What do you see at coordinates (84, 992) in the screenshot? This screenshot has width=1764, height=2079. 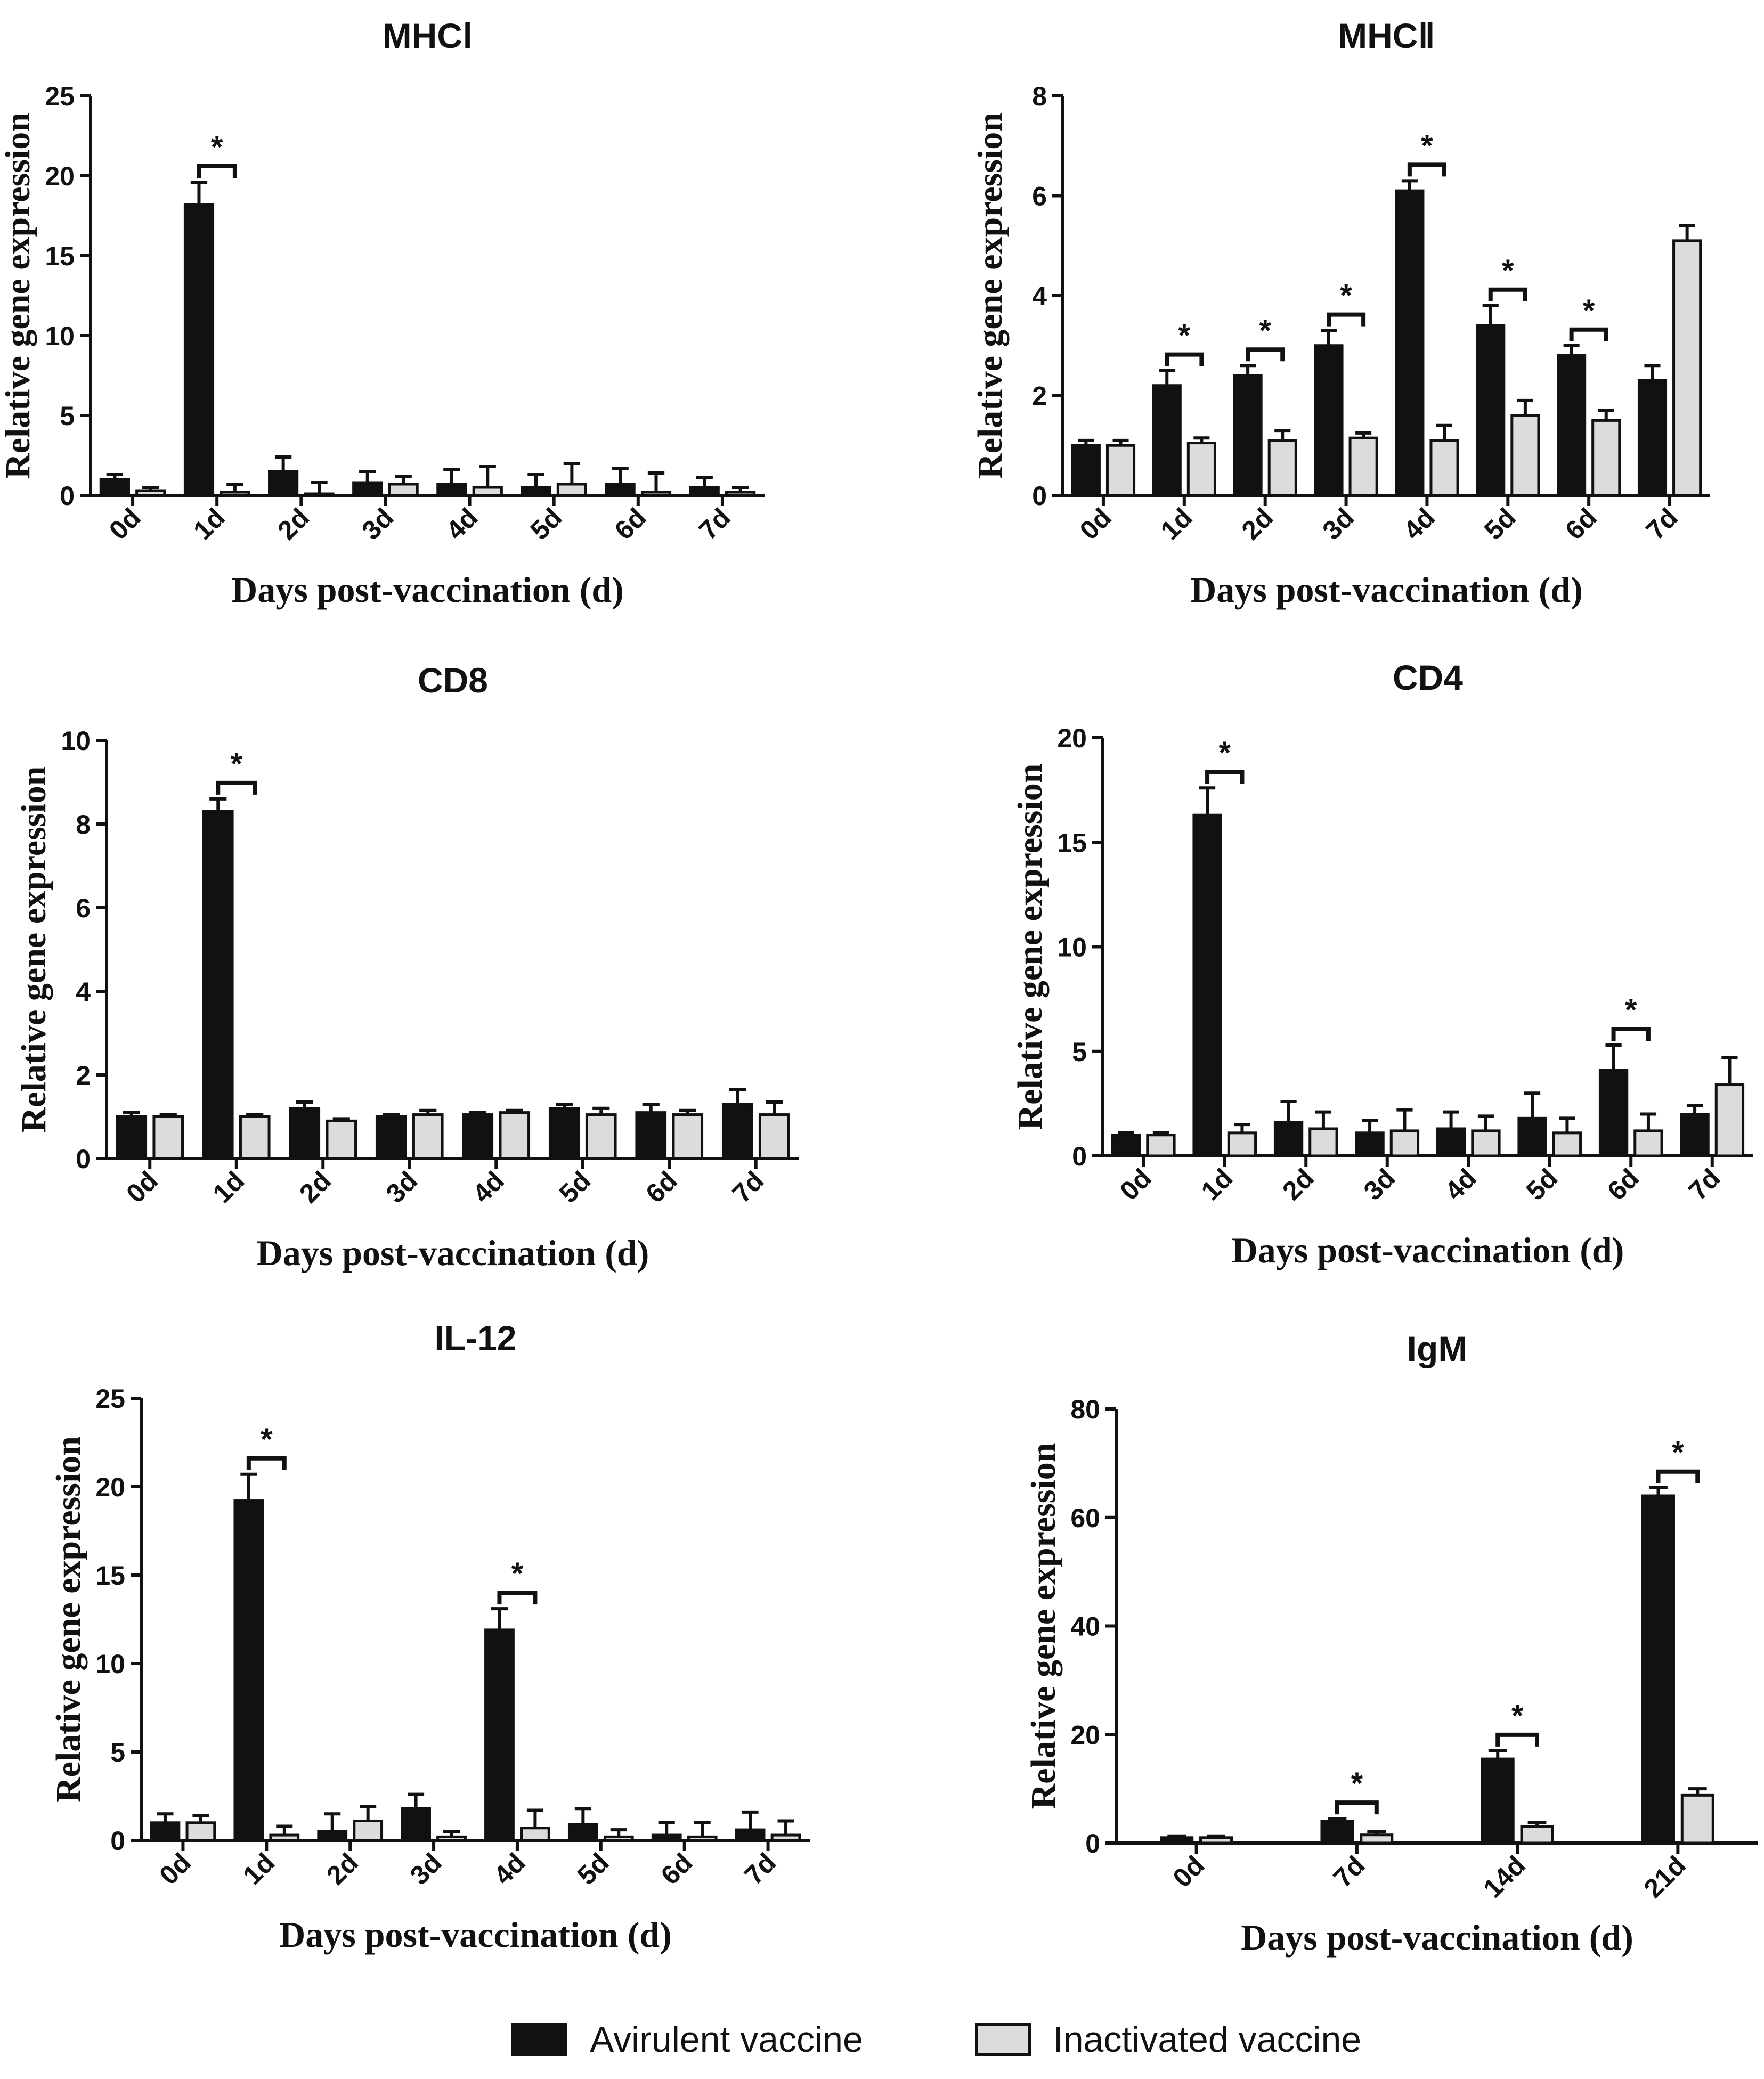 I see `chart-3-y-tick-label: 4` at bounding box center [84, 992].